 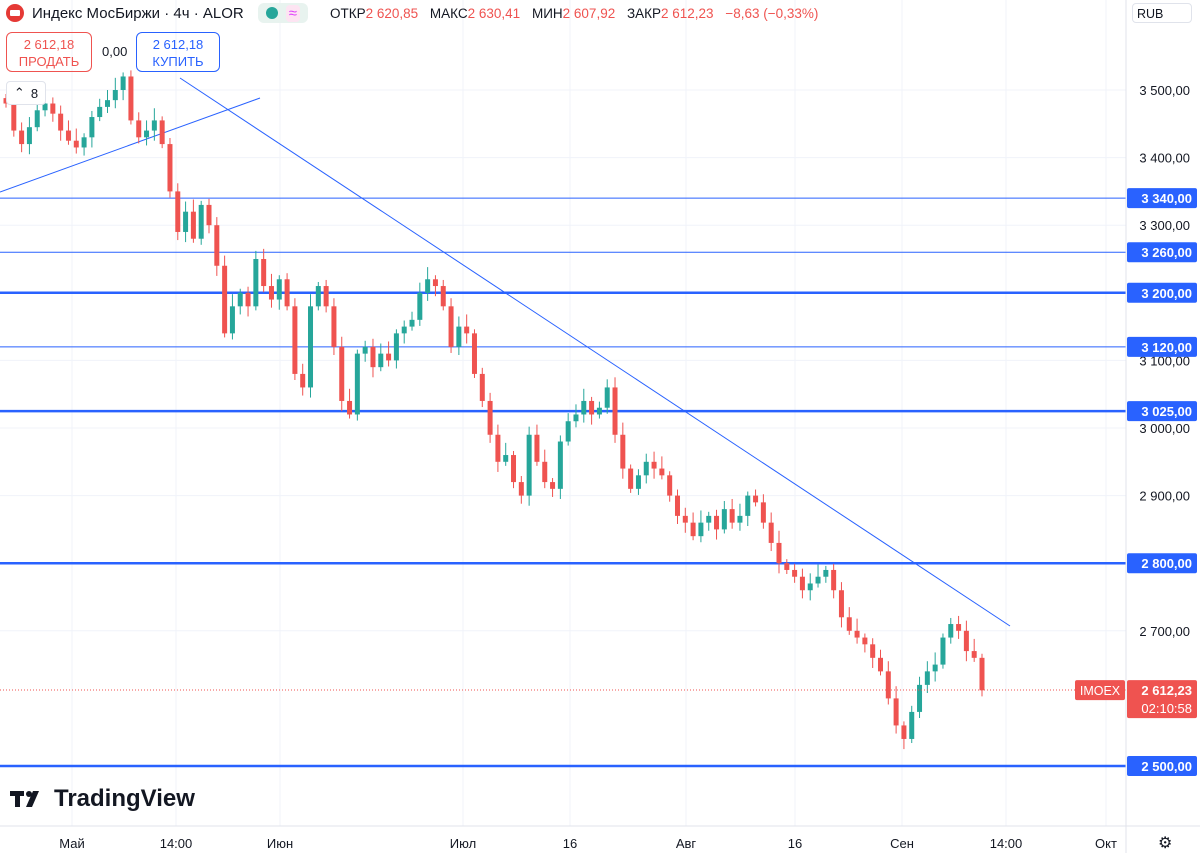 What do you see at coordinates (26, 93) in the screenshot?
I see `collapse-indicators-button: ⌃ 8` at bounding box center [26, 93].